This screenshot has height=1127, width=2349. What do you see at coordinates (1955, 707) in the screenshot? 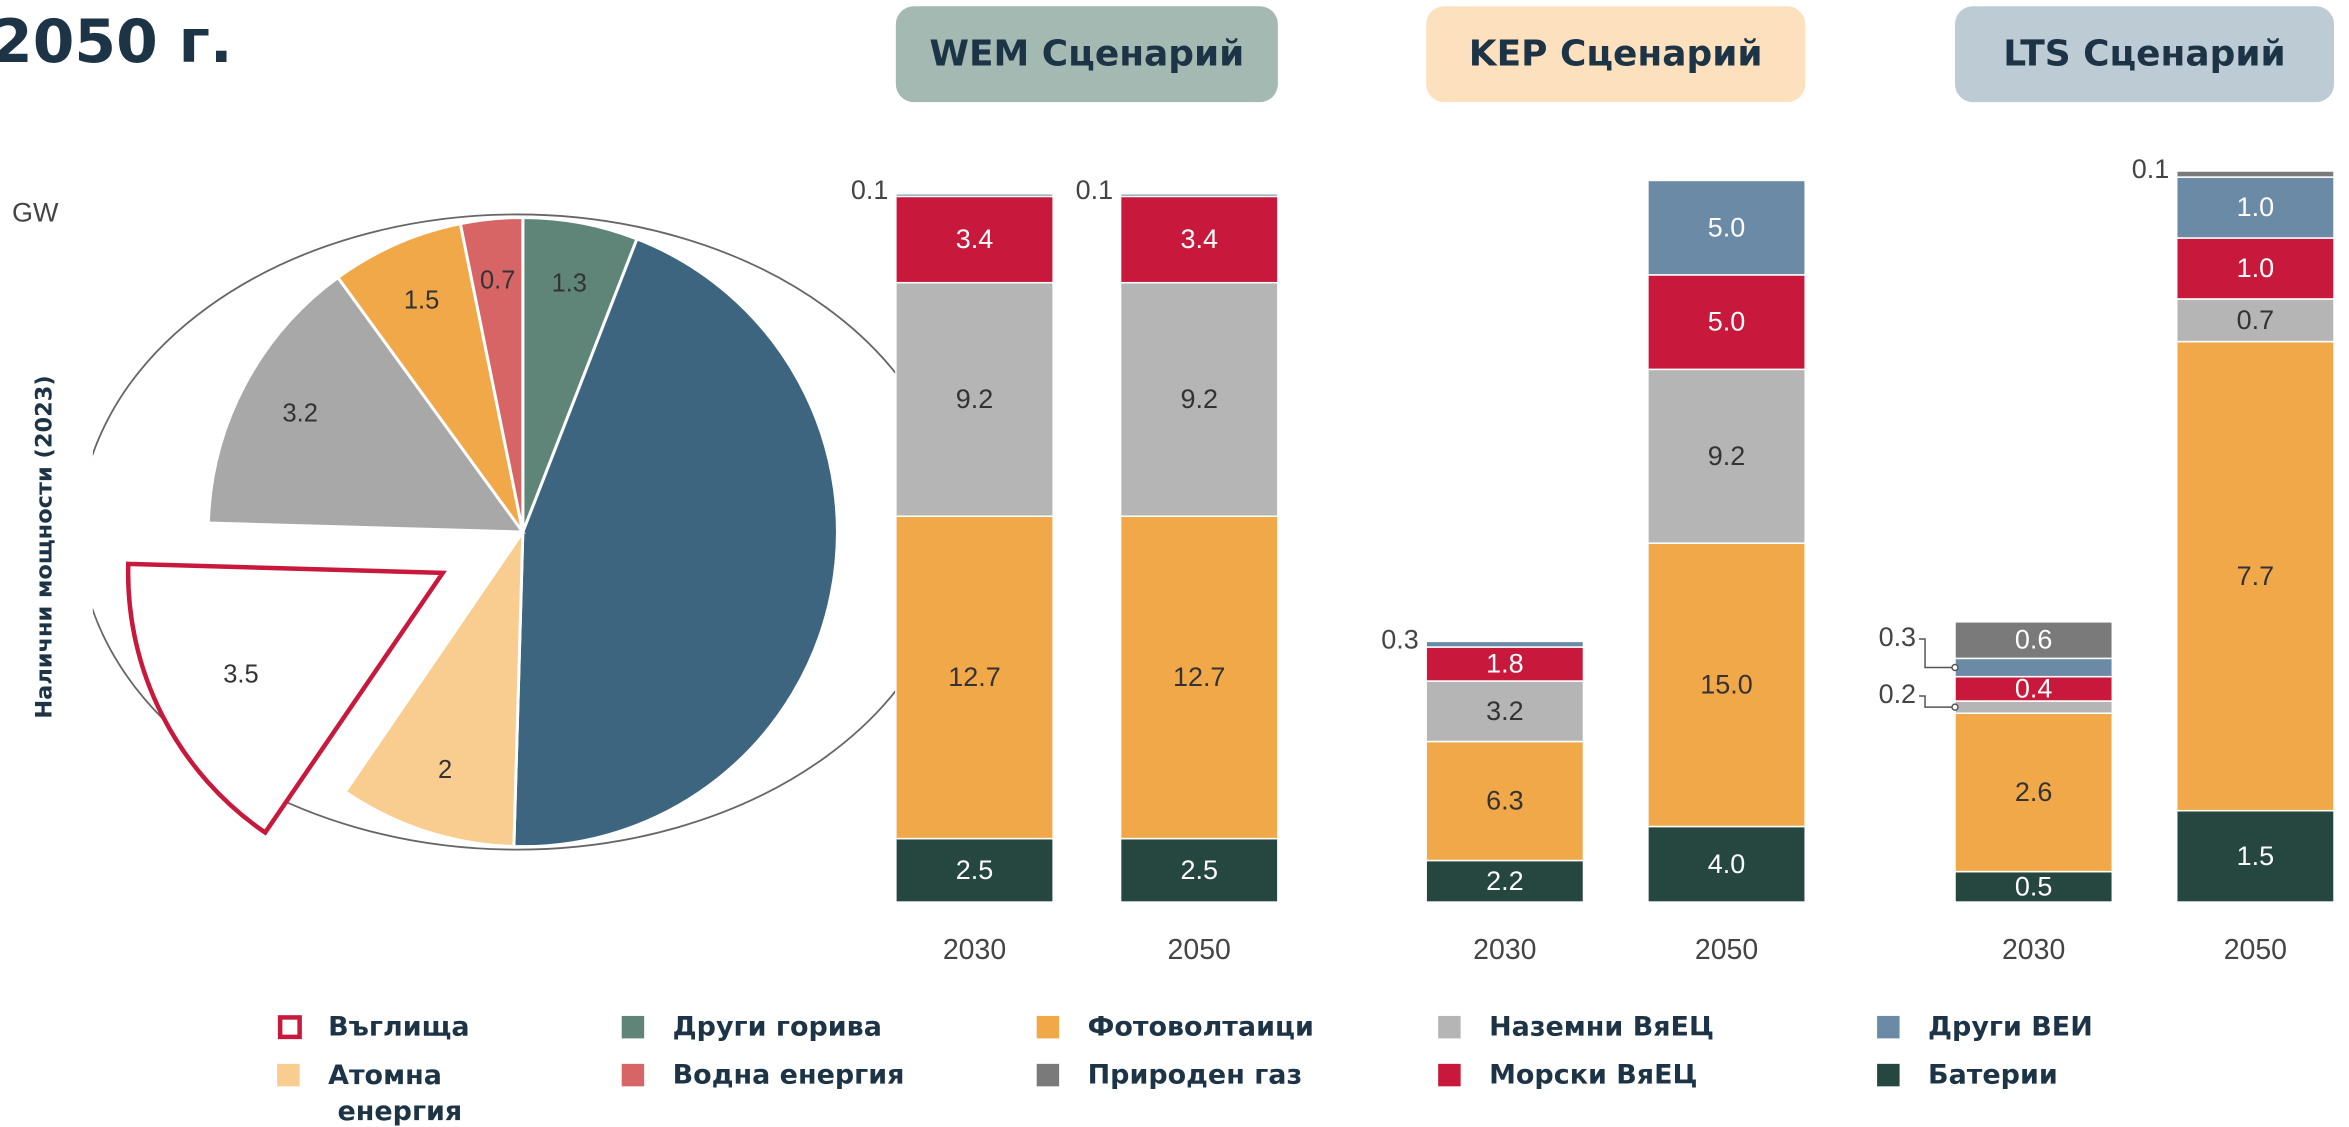
I see `leader-dot` at bounding box center [1955, 707].